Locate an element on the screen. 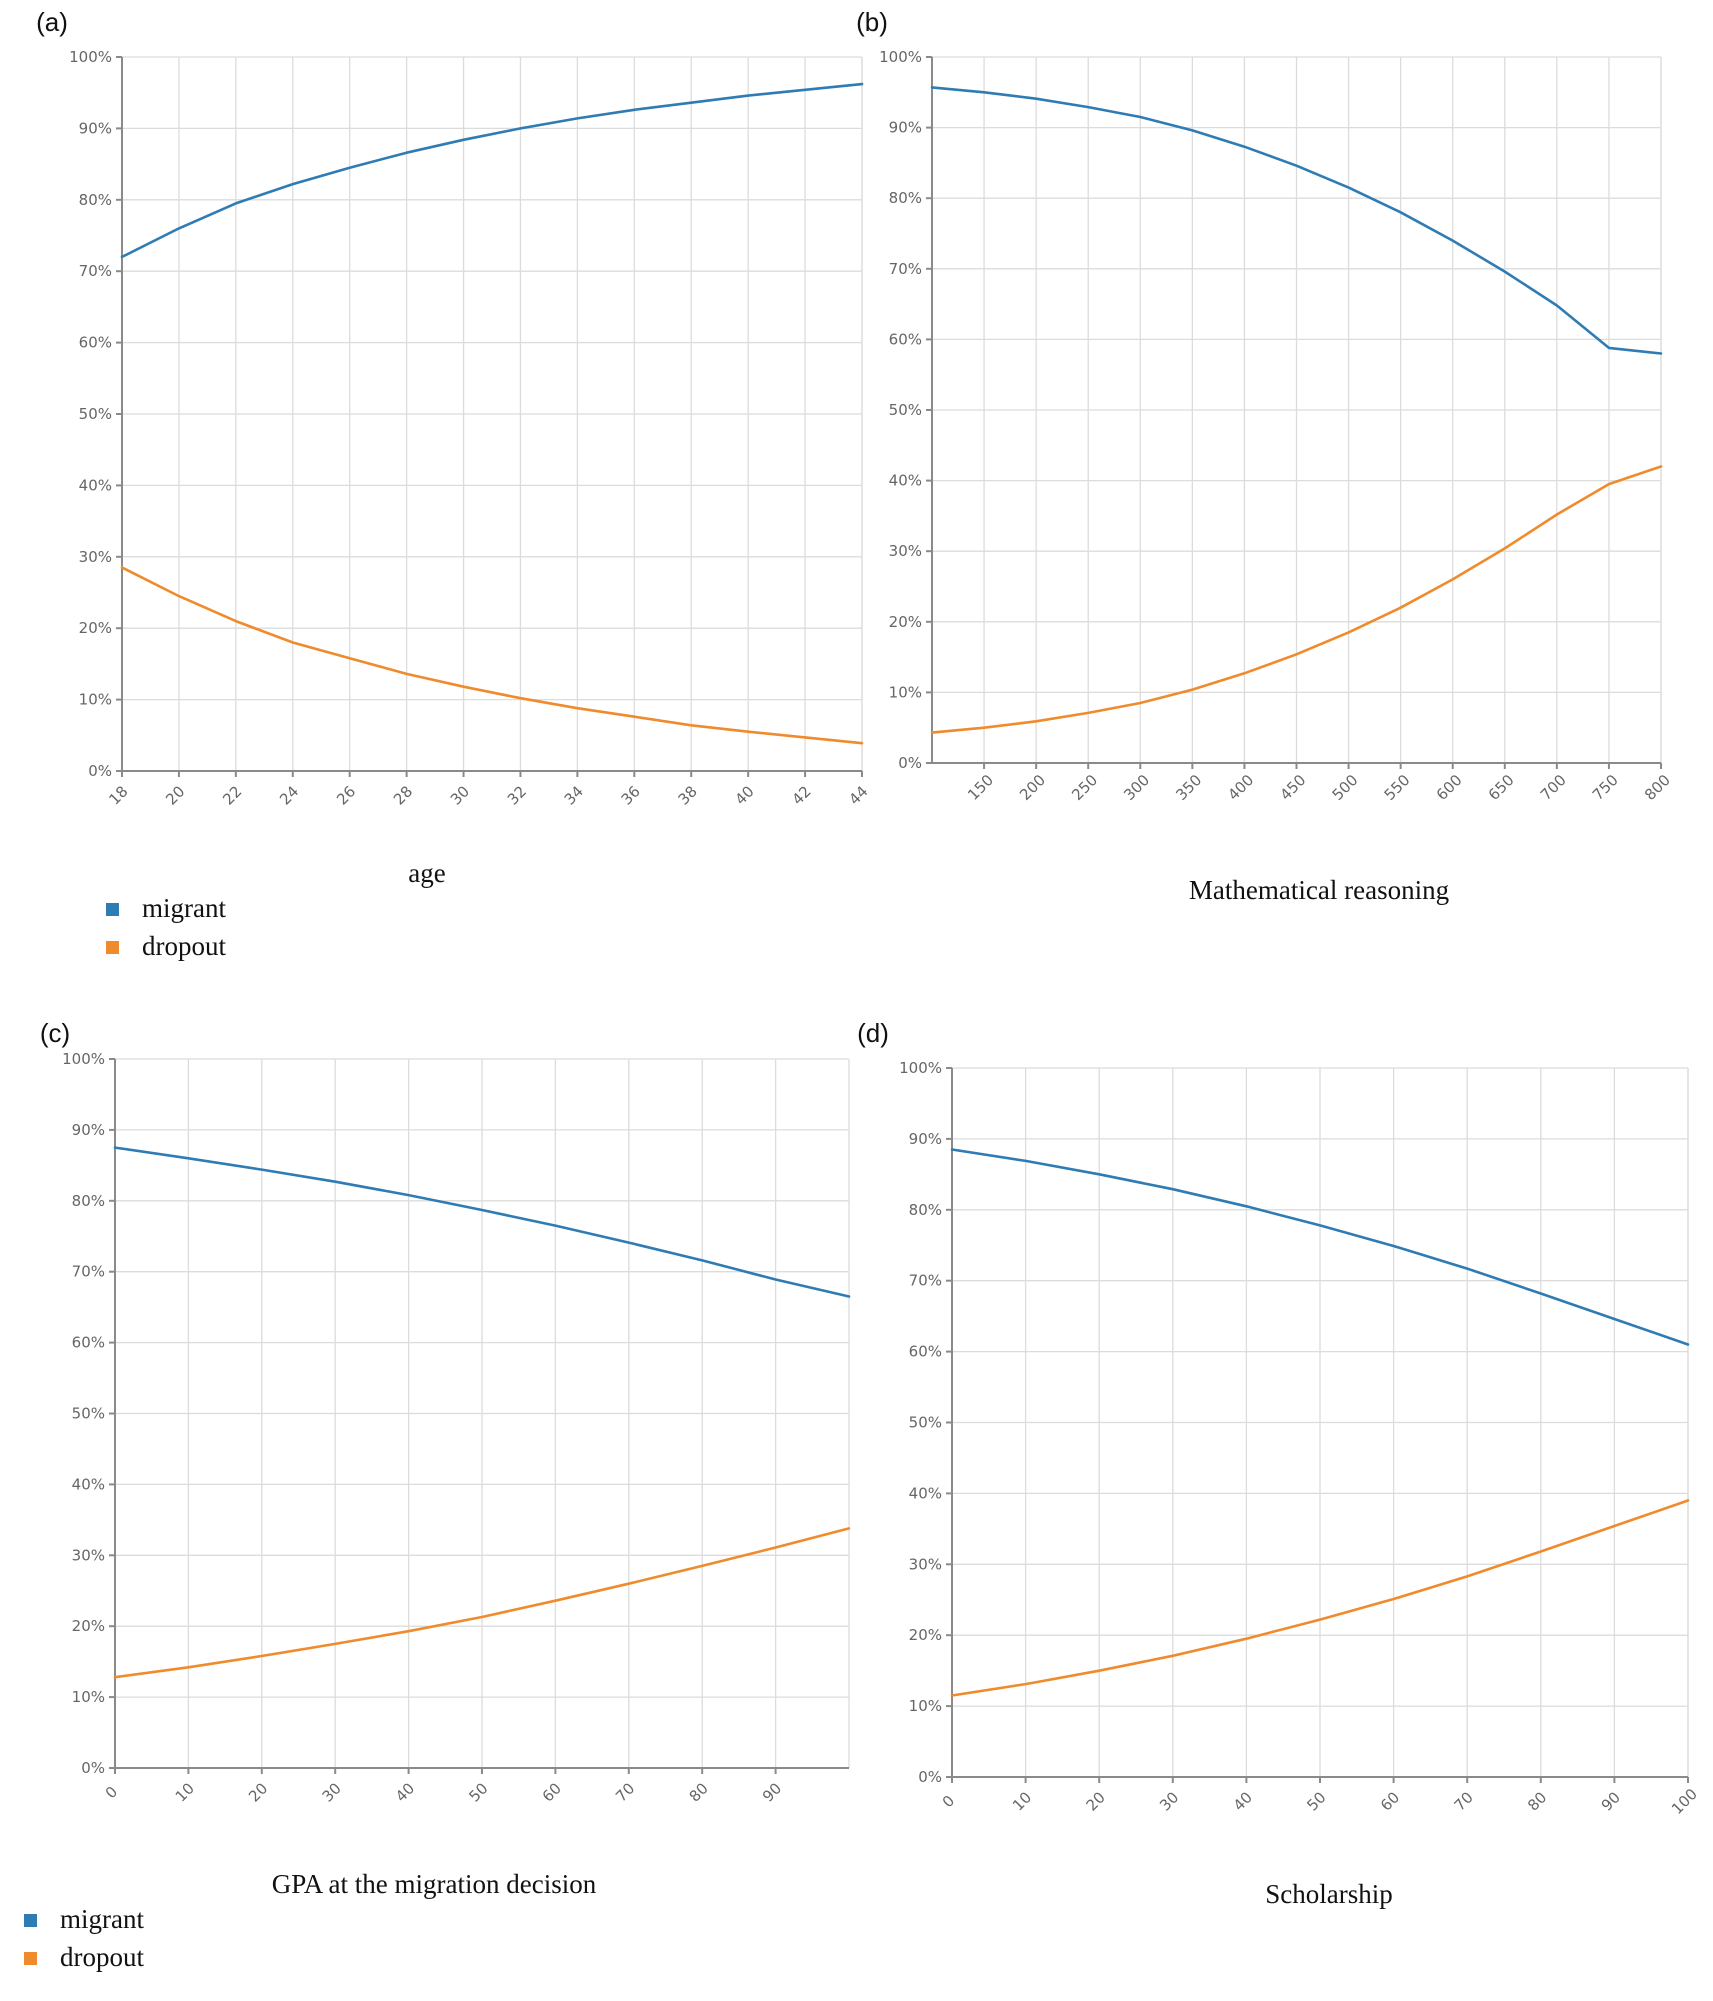  x-tick-label: 250 is located at coordinates (1084, 787).